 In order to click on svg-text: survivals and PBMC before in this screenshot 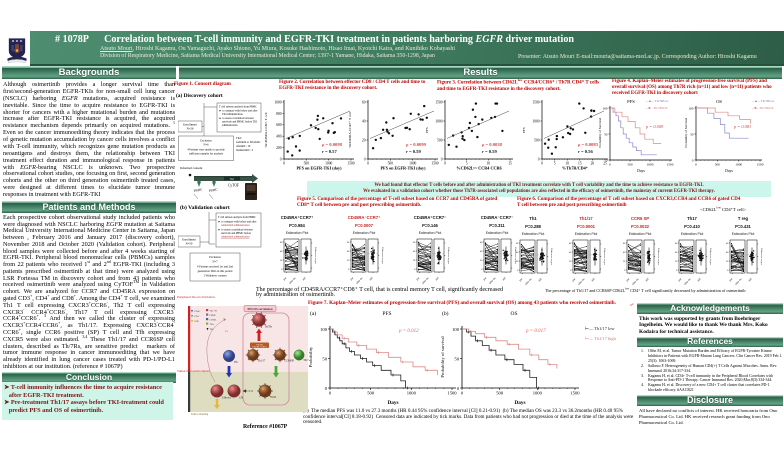, I will do `click(236, 233)`.